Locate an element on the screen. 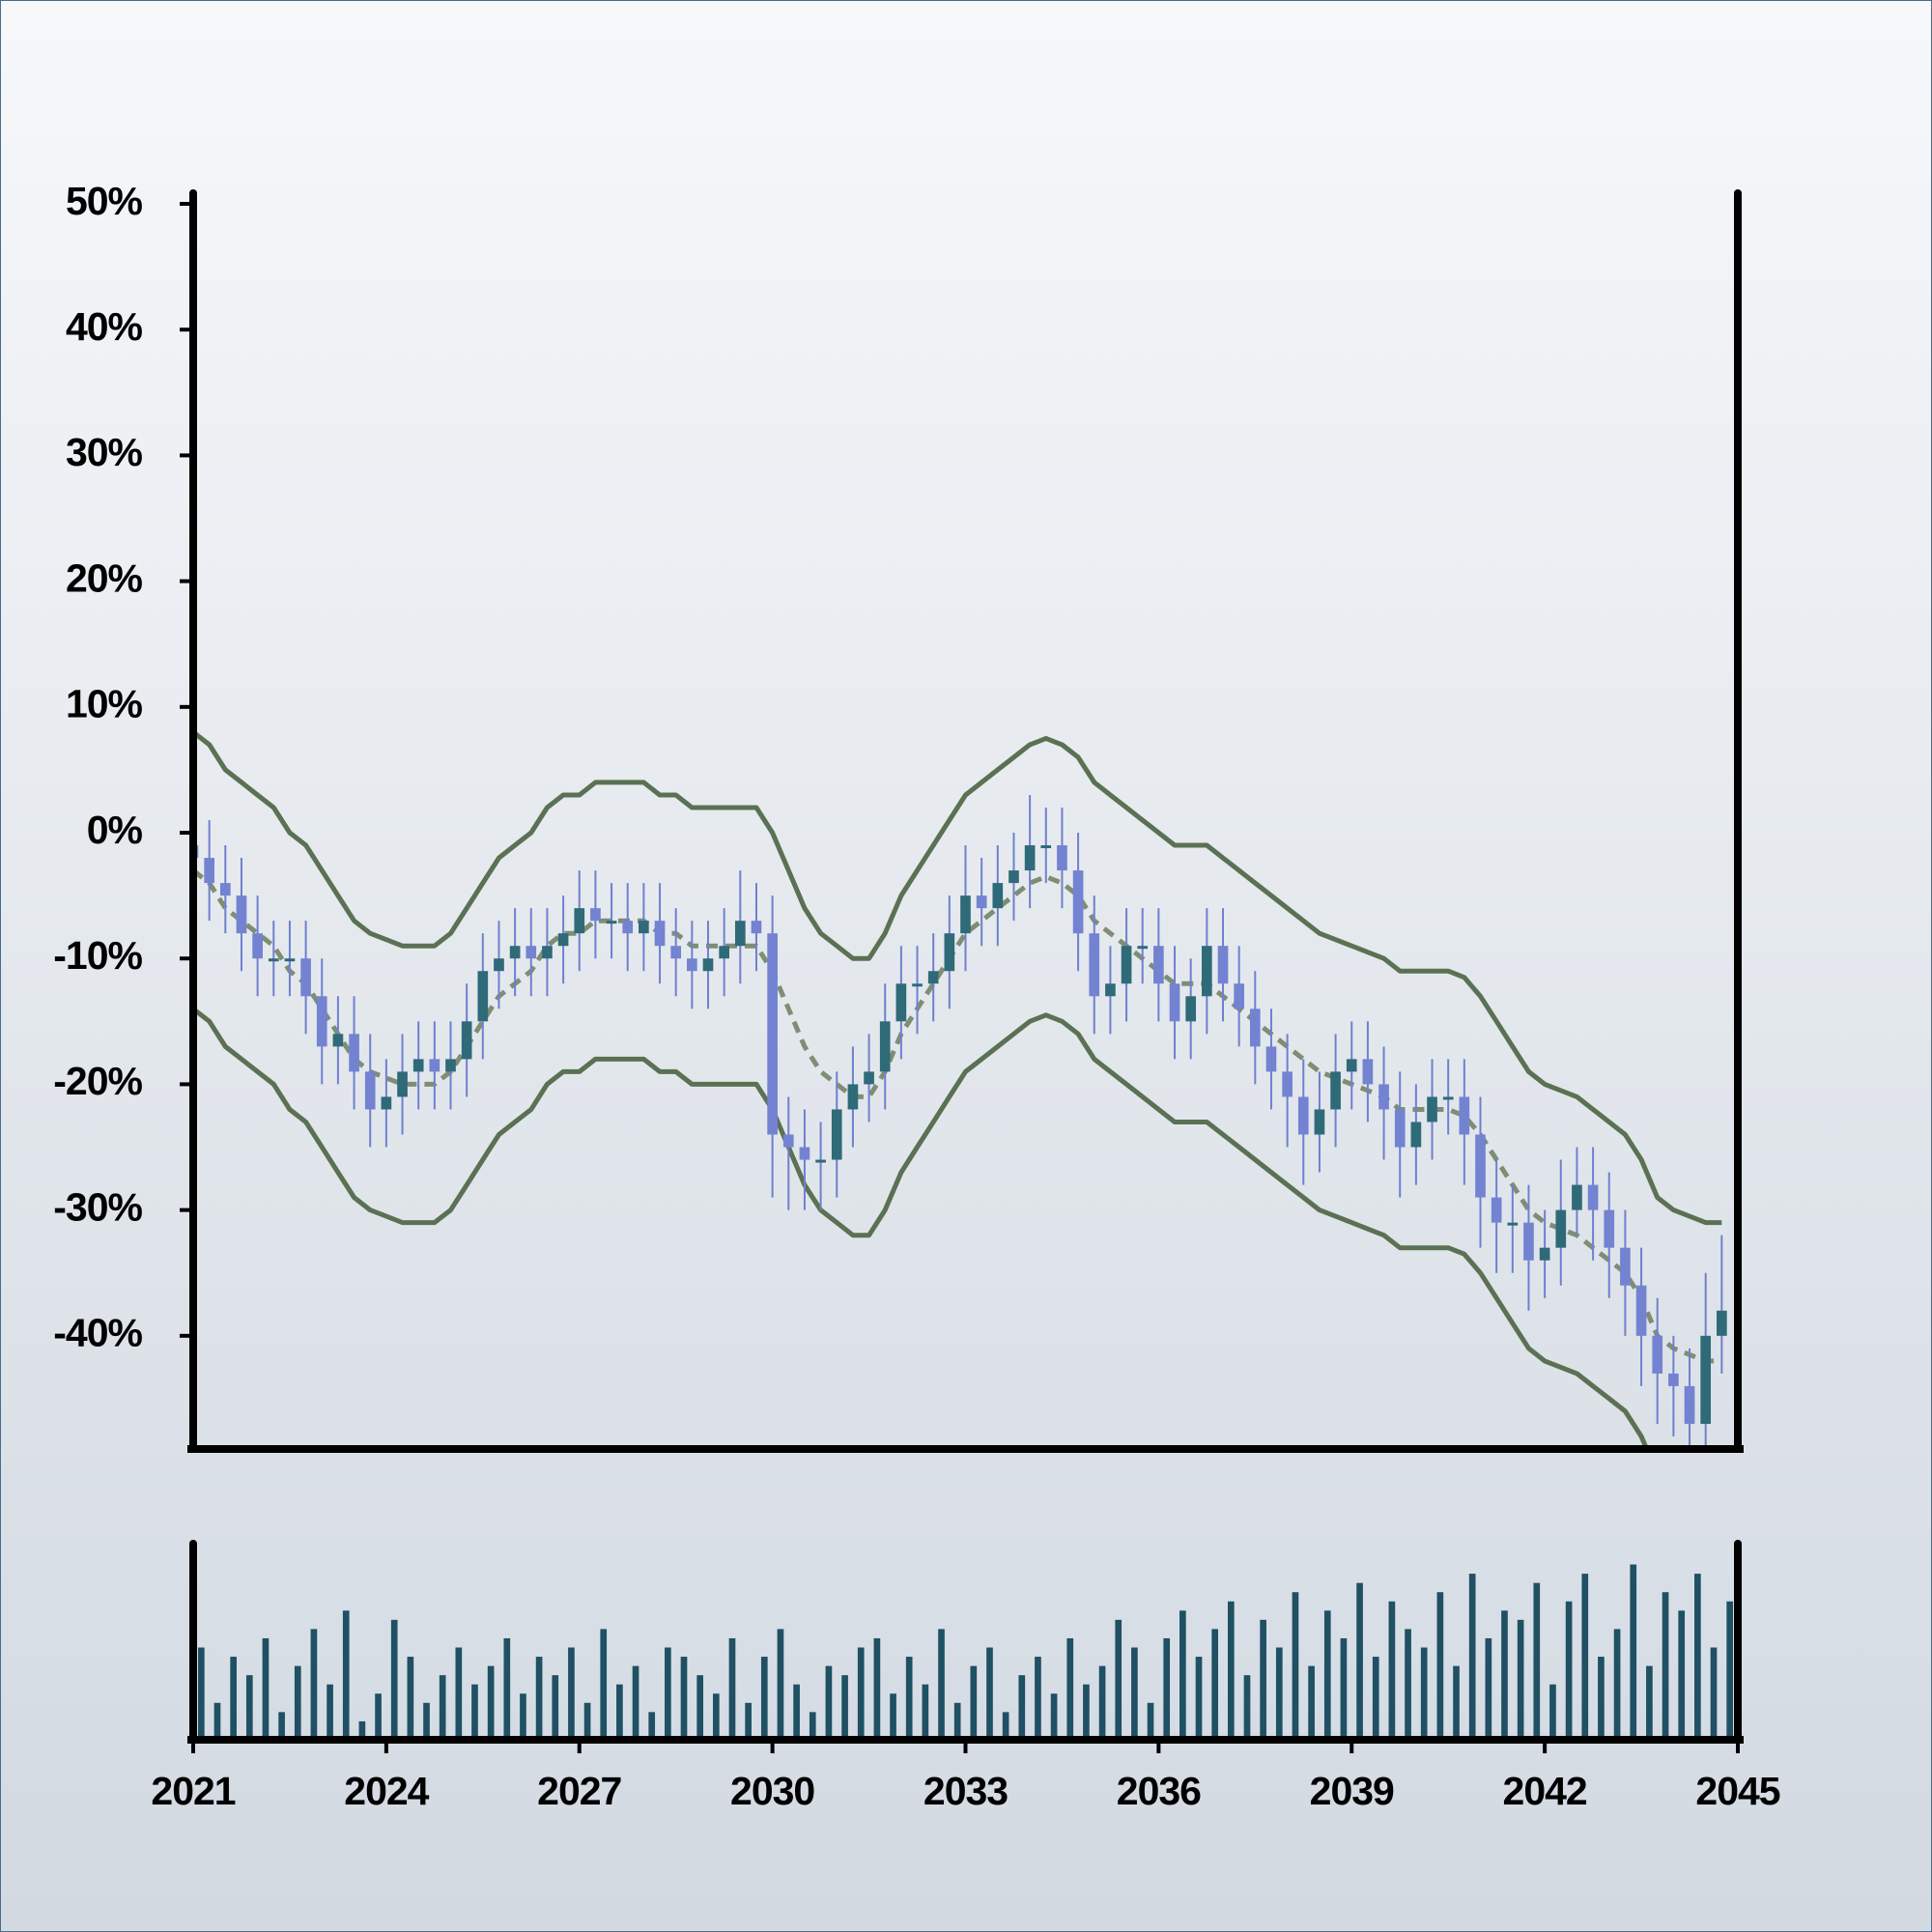  x-tick-label: 2030 is located at coordinates (772, 1791).